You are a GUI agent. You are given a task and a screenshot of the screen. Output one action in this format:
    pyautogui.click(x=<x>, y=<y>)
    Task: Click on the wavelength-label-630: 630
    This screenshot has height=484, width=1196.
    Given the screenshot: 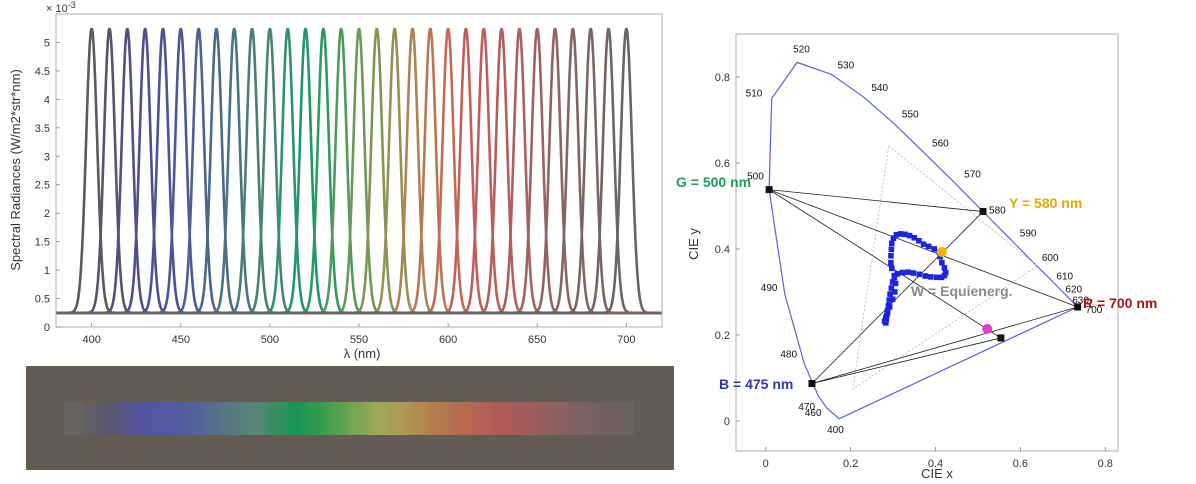 What is the action you would take?
    pyautogui.click(x=1080, y=300)
    